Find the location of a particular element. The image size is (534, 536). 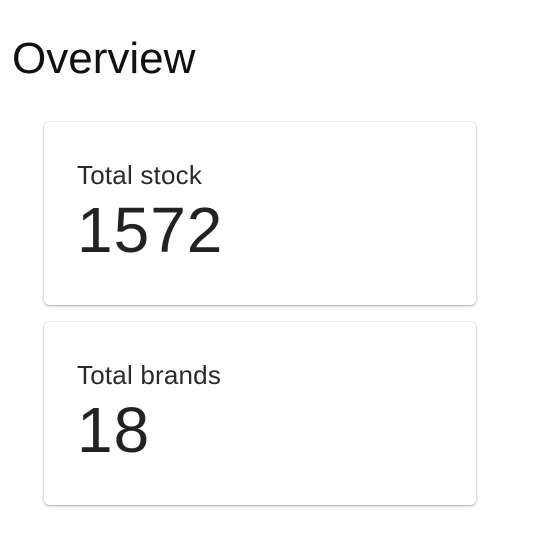

total-stock-label: Total stock is located at coordinates (140, 175).